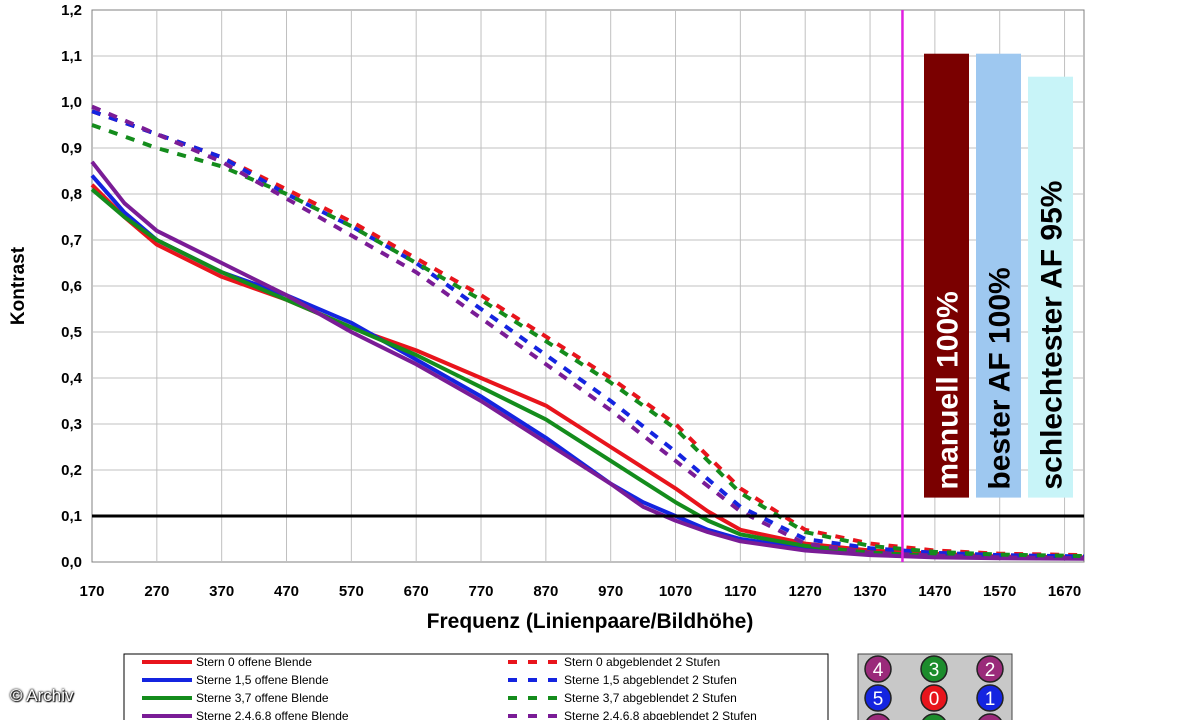 Image resolution: width=1200 pixels, height=720 pixels. Describe the element at coordinates (254, 662) in the screenshot. I see `legend-label: Stern 0 offene Blende` at that location.